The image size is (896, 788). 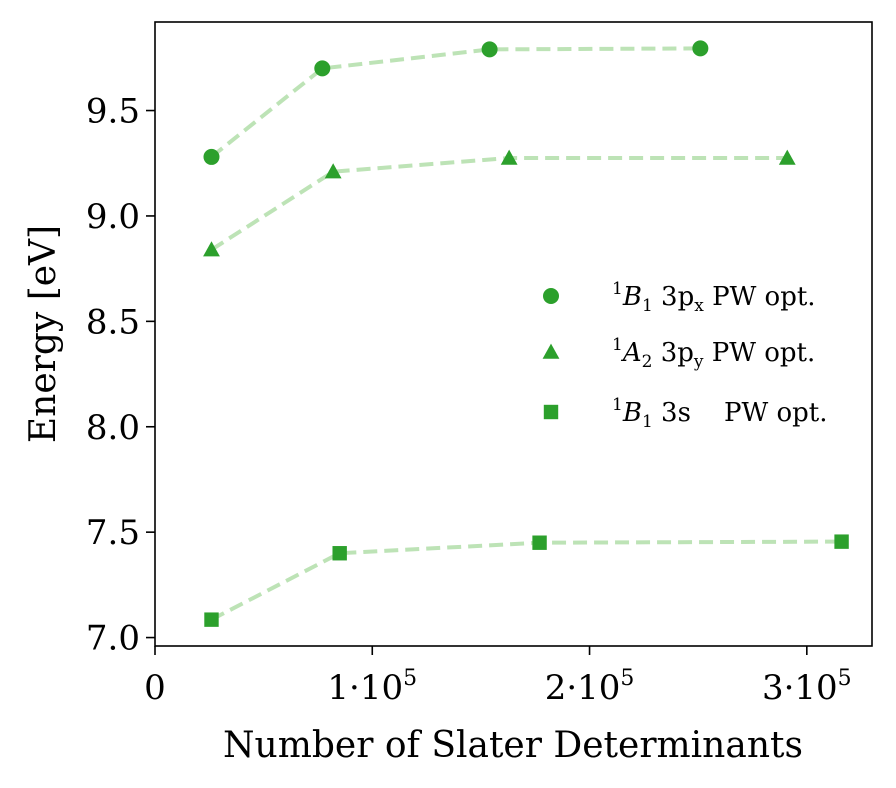 I want to click on legend-marker-square, so click(x=551, y=412).